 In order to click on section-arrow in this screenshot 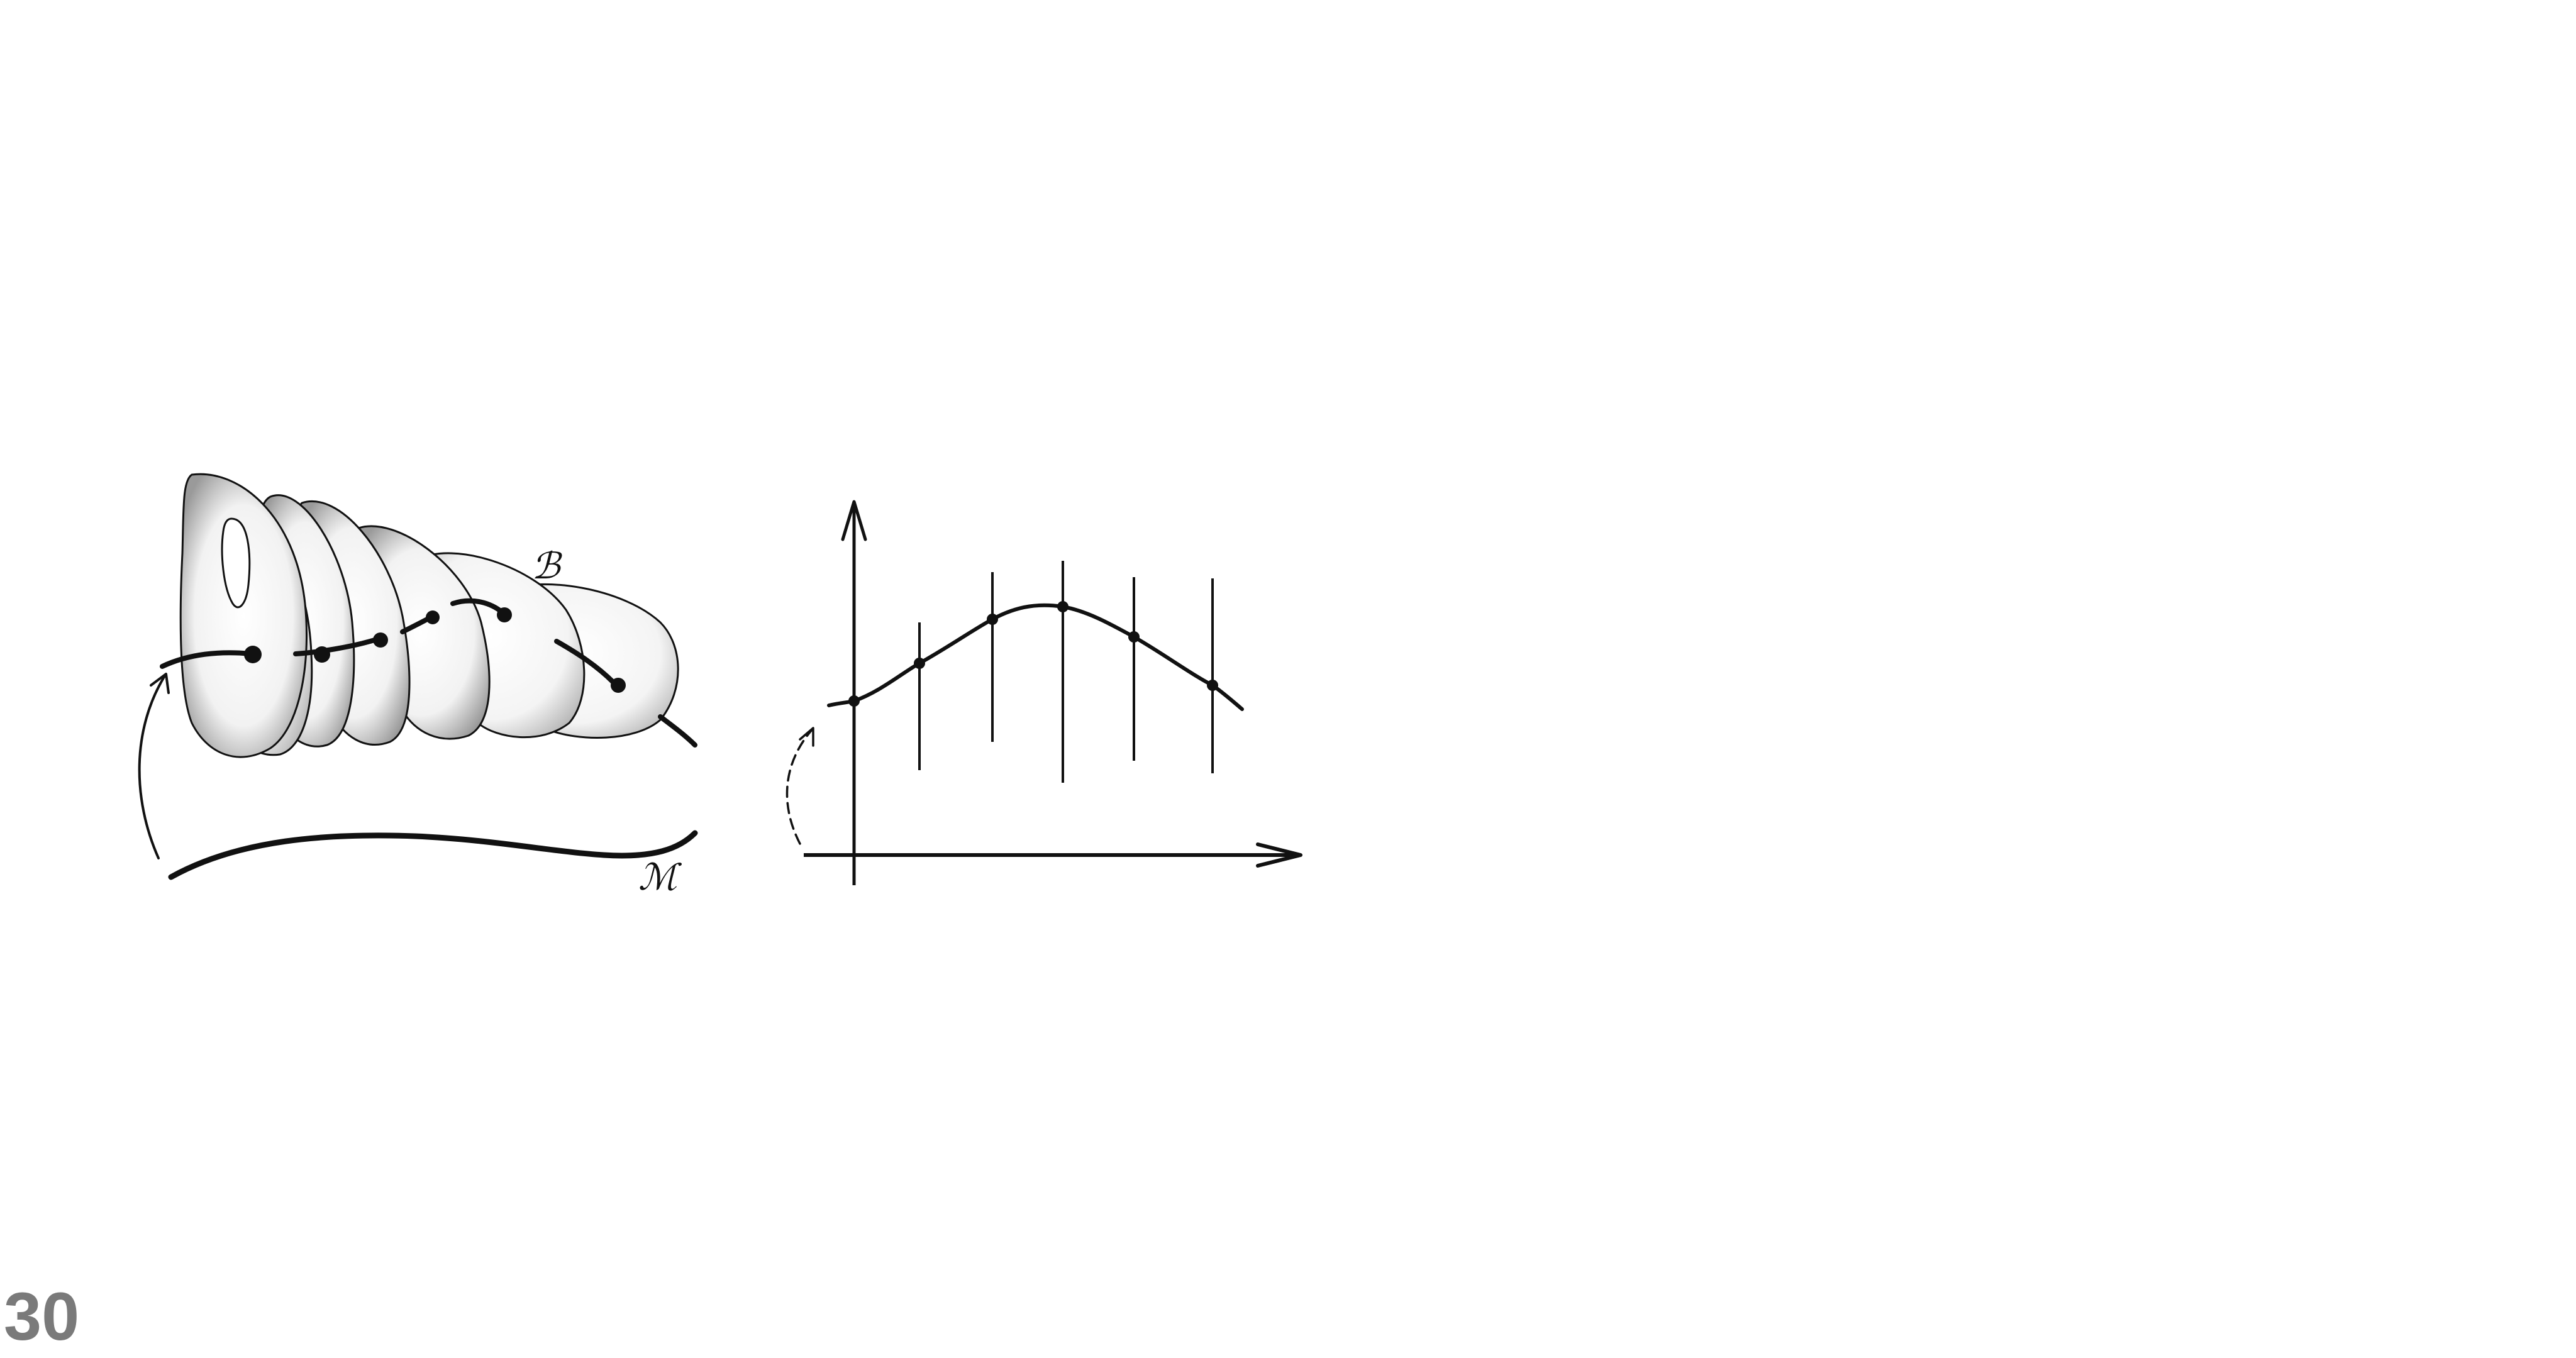, I will do `click(152, 767)`.